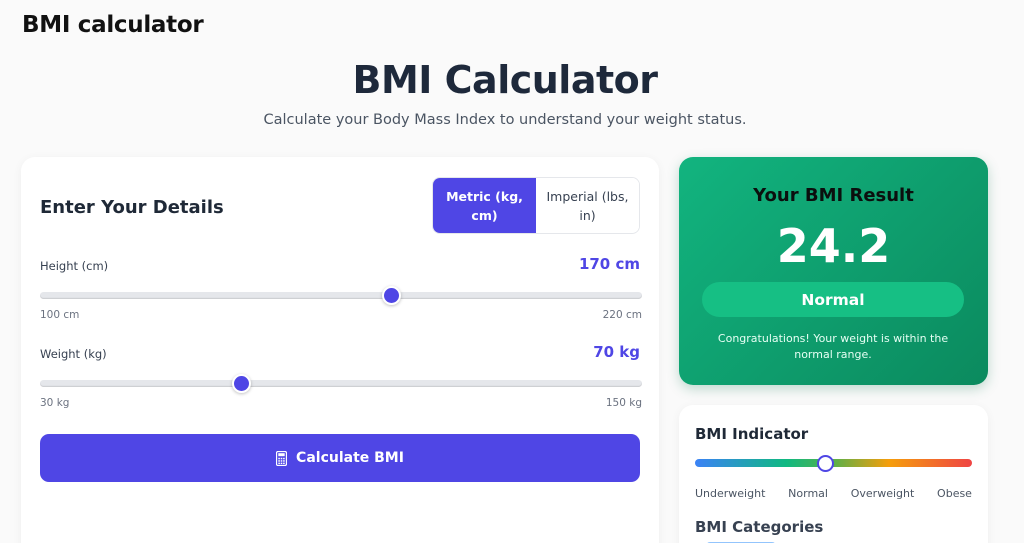 This screenshot has width=1024, height=543. What do you see at coordinates (484, 205) in the screenshot?
I see `metric-unit-button: Metric (kg, cm)` at bounding box center [484, 205].